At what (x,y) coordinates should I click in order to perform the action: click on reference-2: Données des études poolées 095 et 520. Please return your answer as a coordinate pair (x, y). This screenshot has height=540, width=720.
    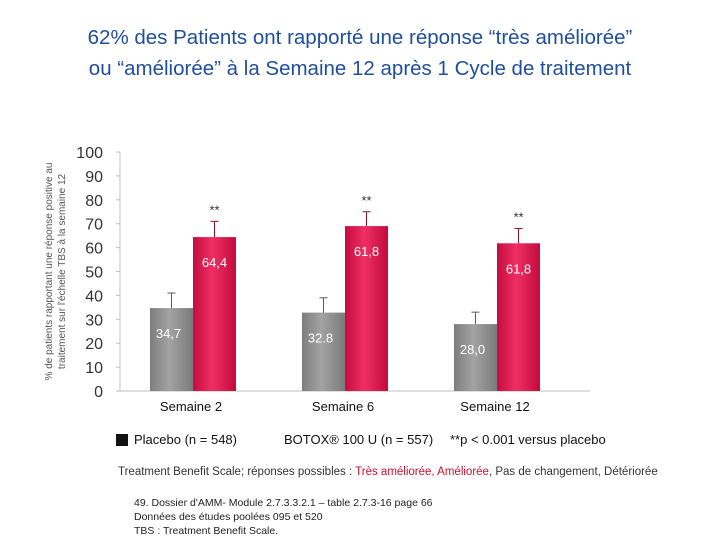
    Looking at the image, I should click on (228, 517).